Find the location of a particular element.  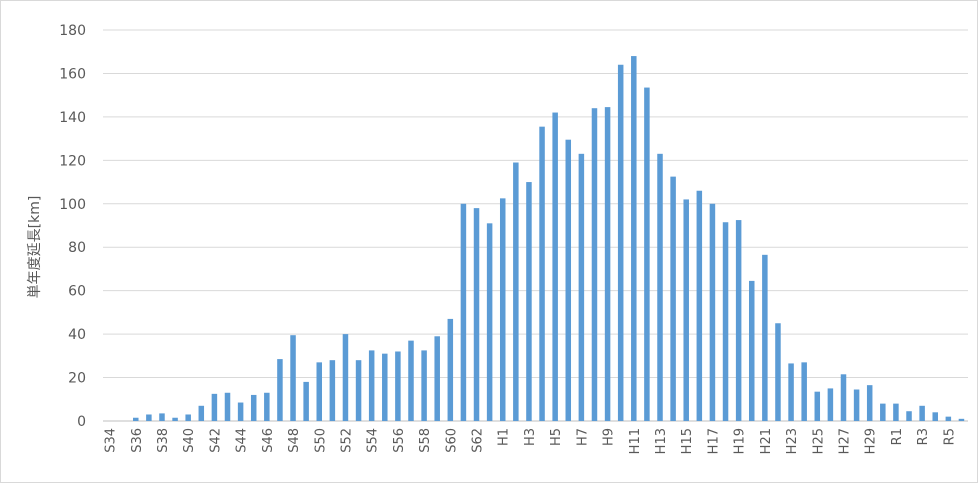

y-tick-label: 160 is located at coordinates (72, 74).